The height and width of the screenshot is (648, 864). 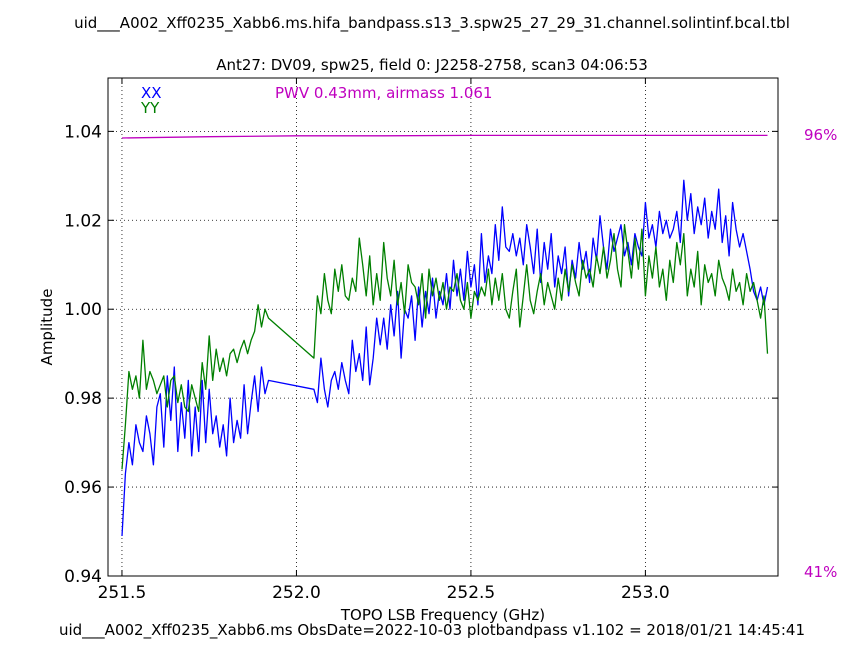 I want to click on y-tick-label: 0.98, so click(x=83, y=399).